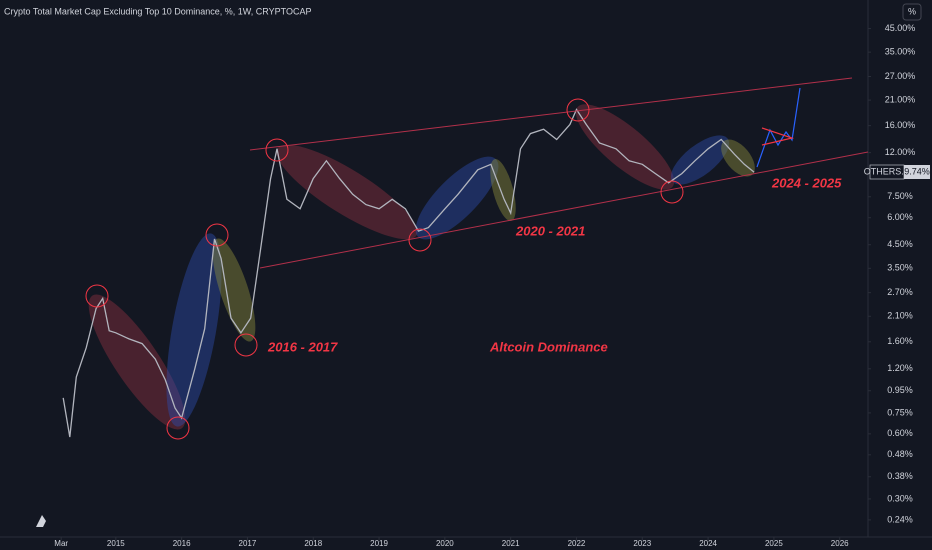 Image resolution: width=932 pixels, height=550 pixels. What do you see at coordinates (900, 244) in the screenshot?
I see `y-tick-label: 4.50%` at bounding box center [900, 244].